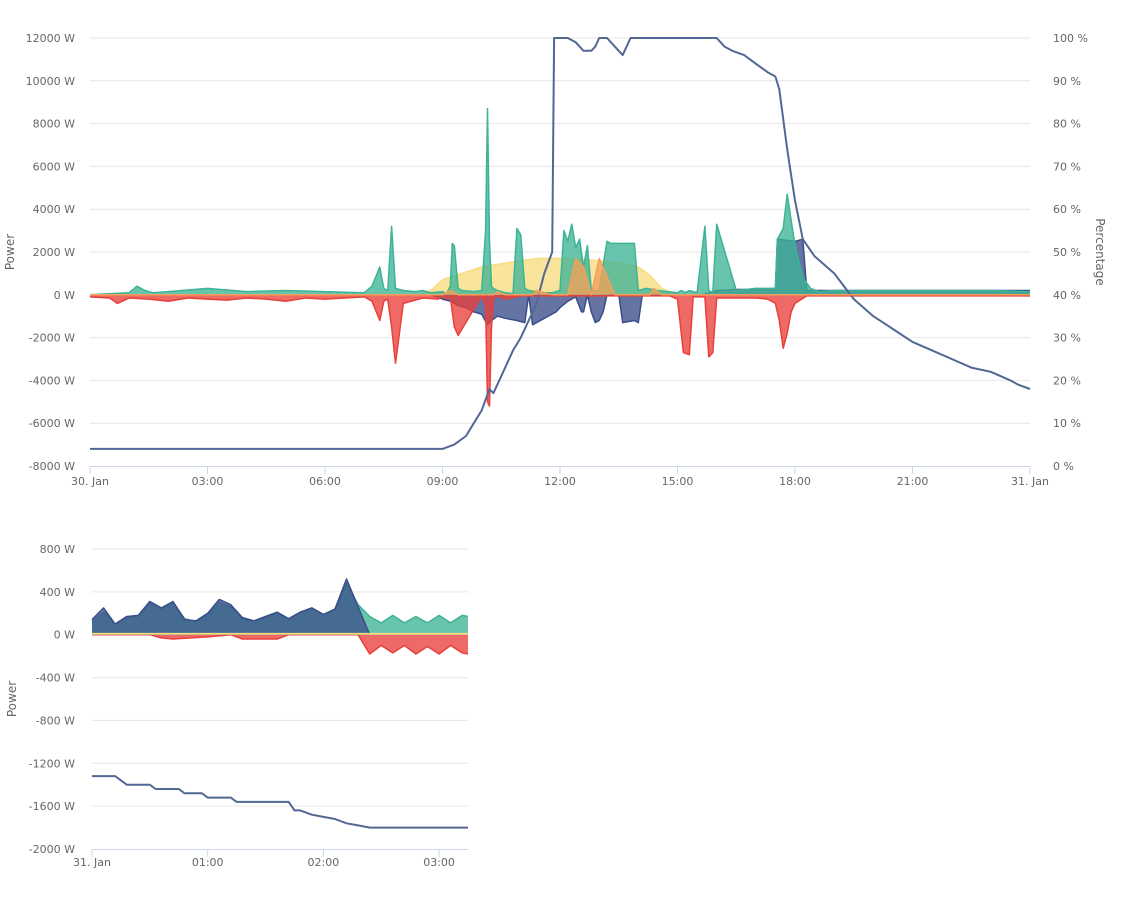 The width and height of the screenshot is (1124, 912). Describe the element at coordinates (913, 481) in the screenshot. I see `x-tick-label: 21:00` at that location.